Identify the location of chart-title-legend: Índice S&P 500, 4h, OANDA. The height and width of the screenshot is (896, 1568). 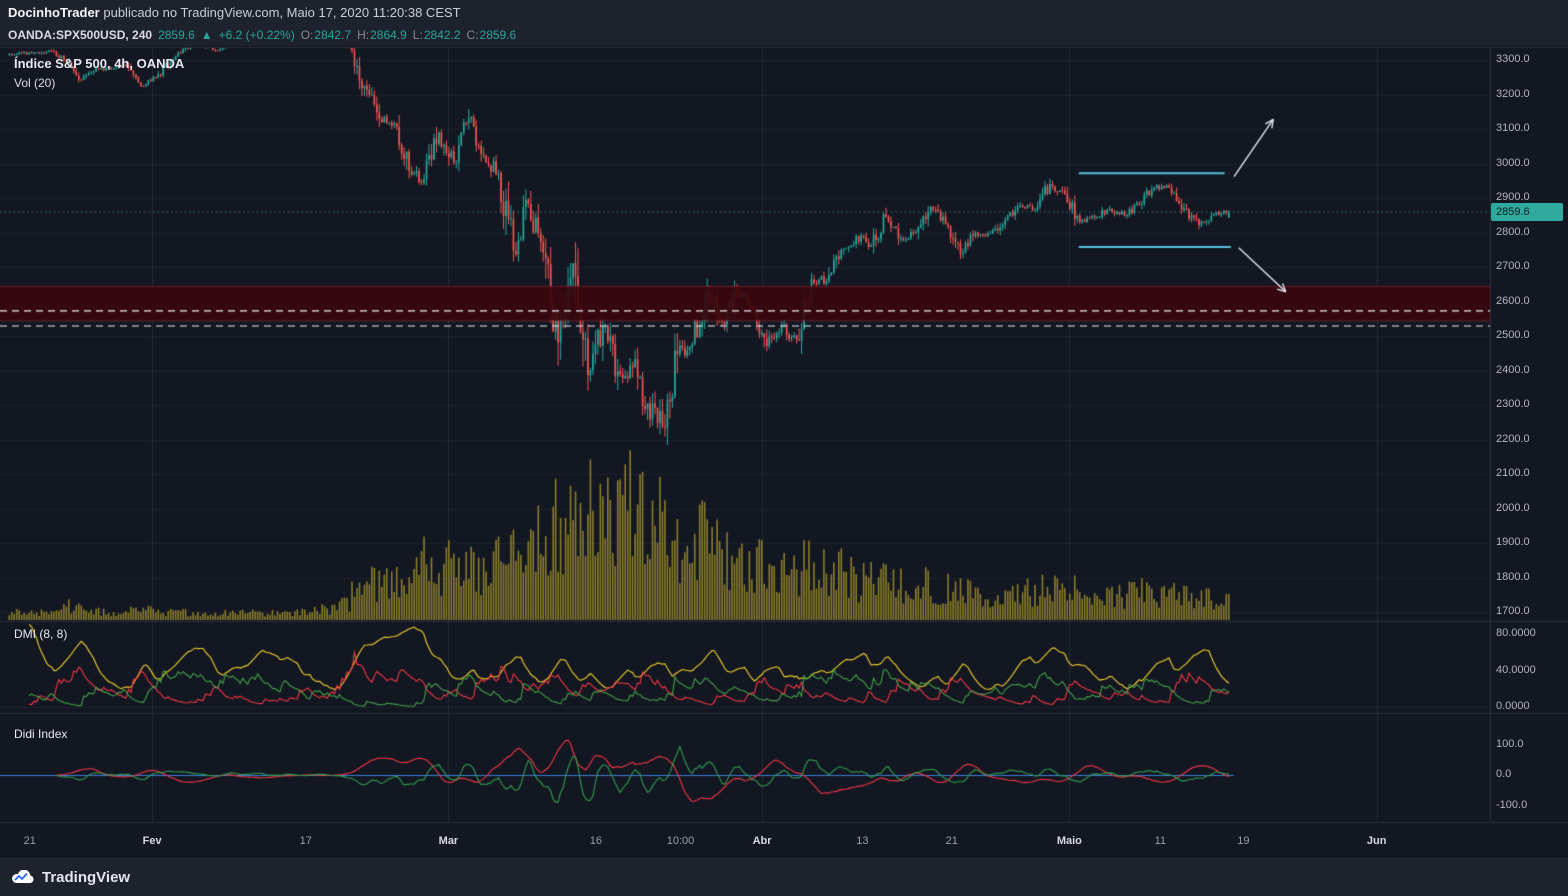
(99, 63).